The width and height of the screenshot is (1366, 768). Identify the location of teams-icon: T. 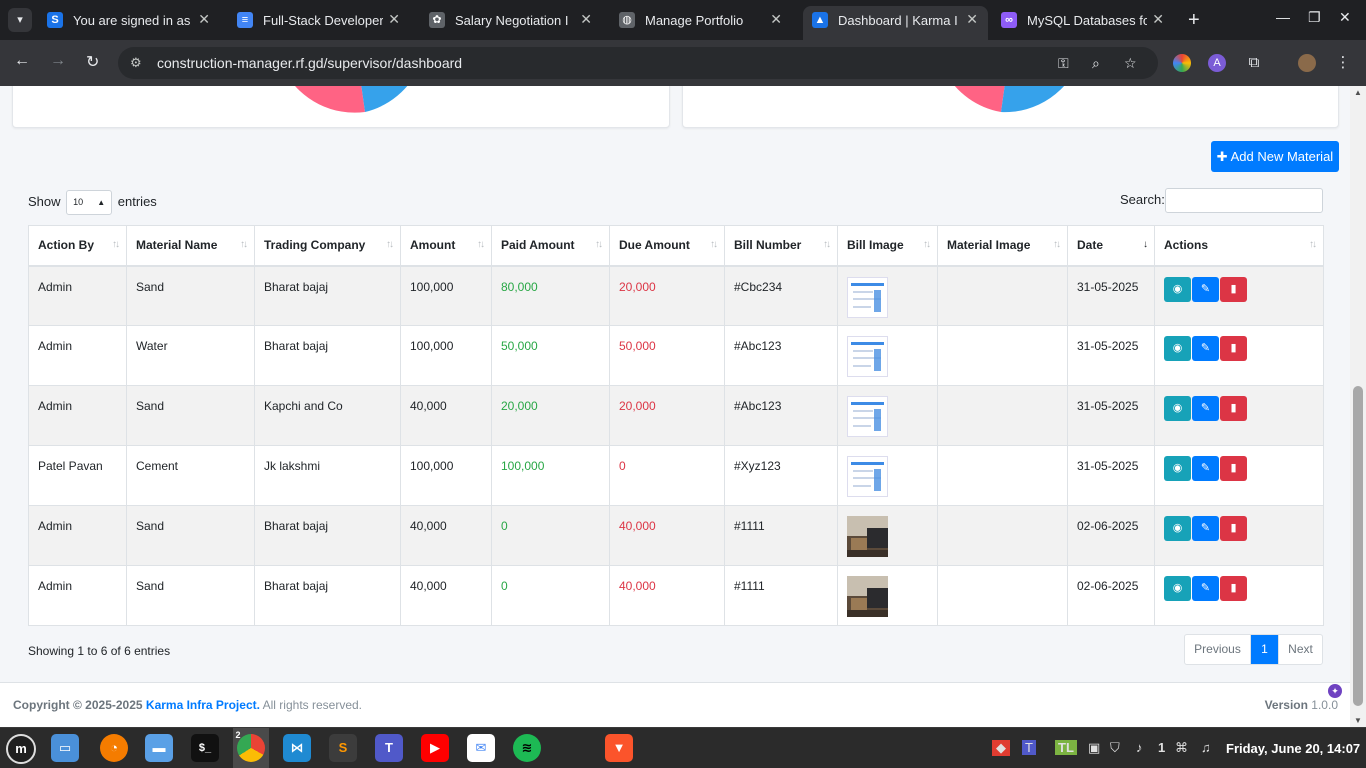
(389, 748).